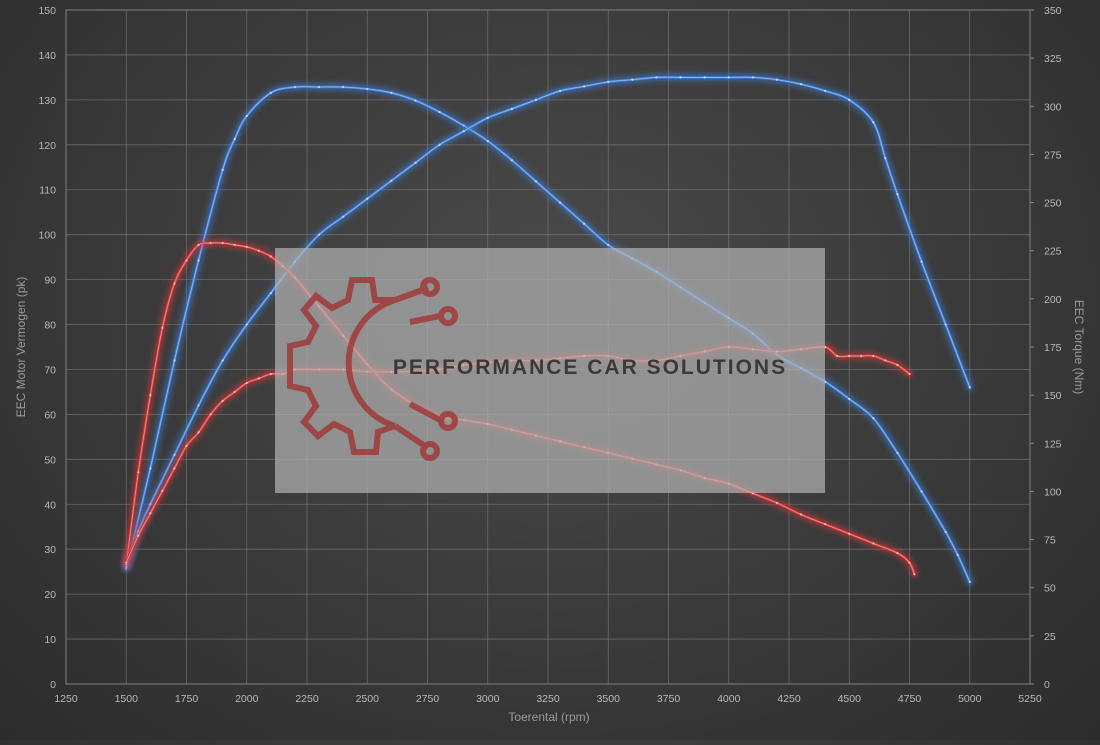  Describe the element at coordinates (1050, 637) in the screenshot. I see `y-right-tick-label: 25` at that location.